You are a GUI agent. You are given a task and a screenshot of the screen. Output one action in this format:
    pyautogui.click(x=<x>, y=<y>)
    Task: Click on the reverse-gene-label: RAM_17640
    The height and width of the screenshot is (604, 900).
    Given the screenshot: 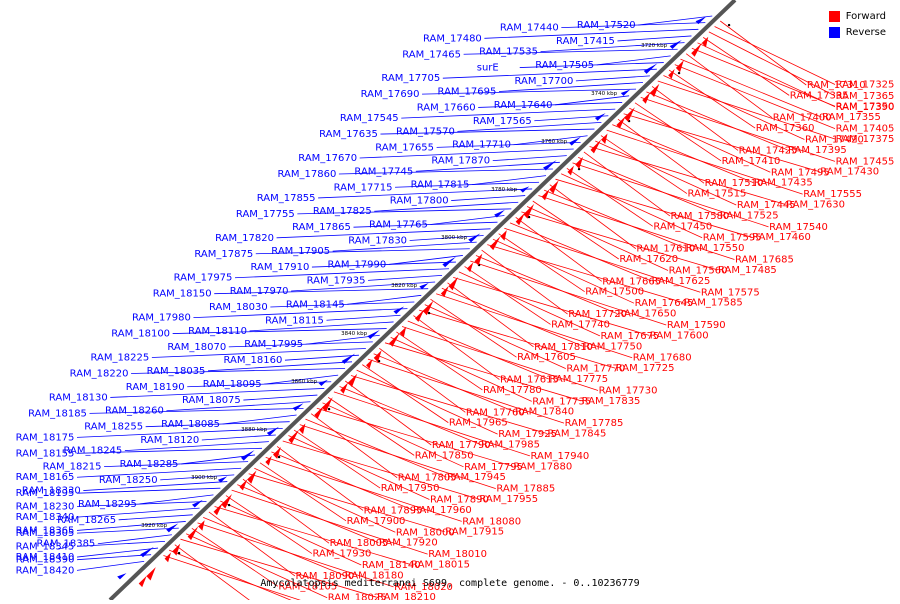 What is the action you would take?
    pyautogui.click(x=523, y=105)
    